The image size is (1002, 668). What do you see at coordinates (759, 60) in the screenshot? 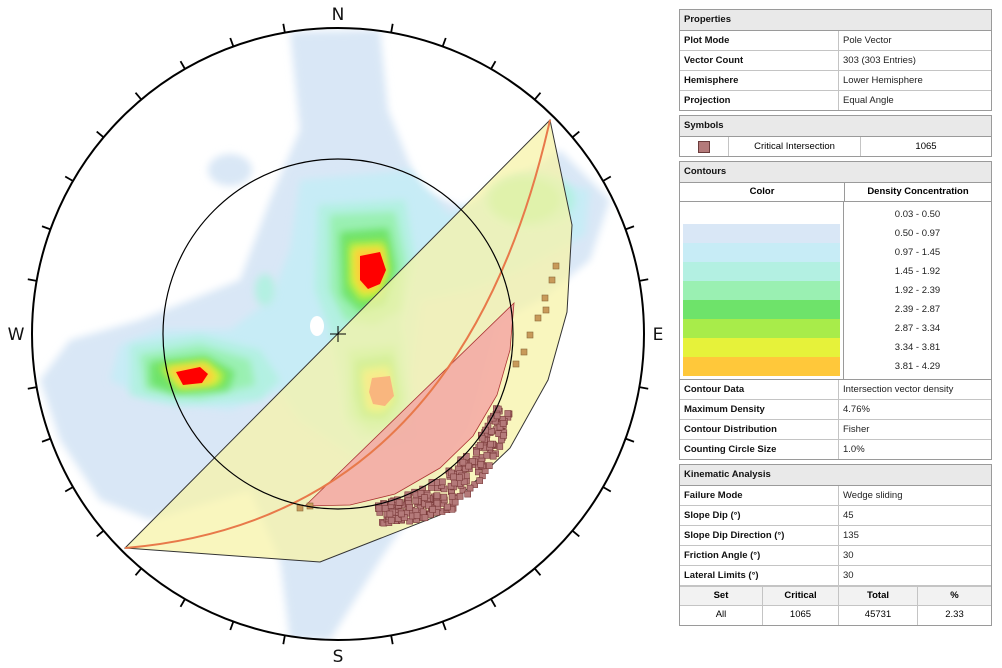
I see `property-key: Vector Count` at bounding box center [759, 60].